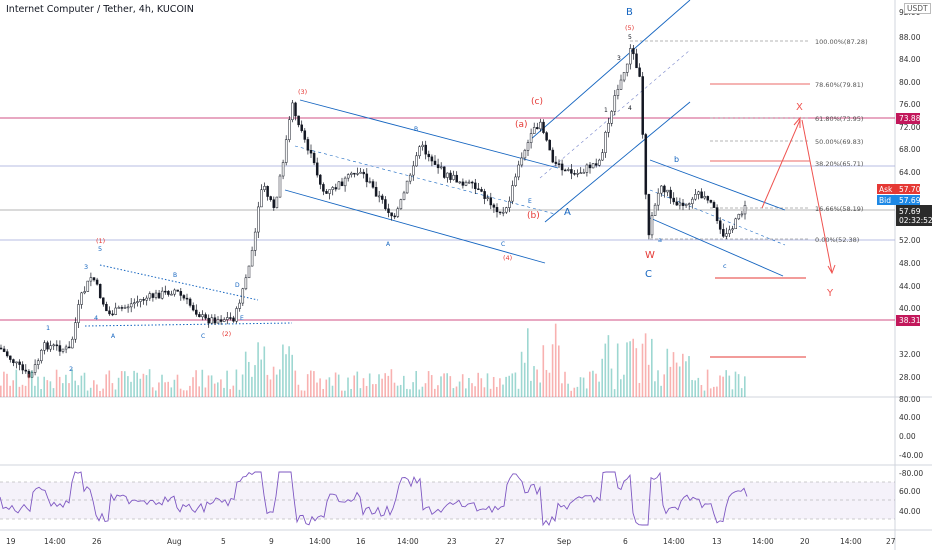 Image resolution: width=932 pixels, height=550 pixels. I want to click on projection-arrows, so click(798, 195).